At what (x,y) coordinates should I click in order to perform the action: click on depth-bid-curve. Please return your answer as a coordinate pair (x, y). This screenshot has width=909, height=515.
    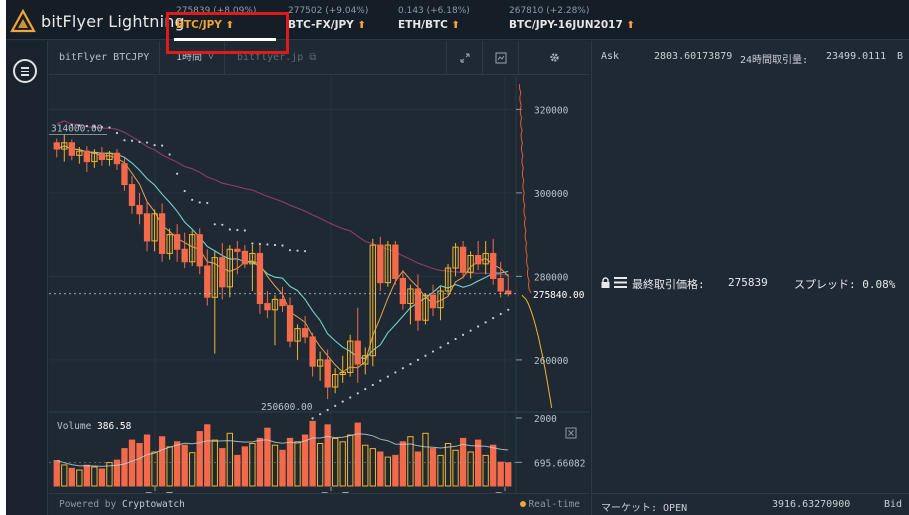
    Looking at the image, I should click on (537, 351).